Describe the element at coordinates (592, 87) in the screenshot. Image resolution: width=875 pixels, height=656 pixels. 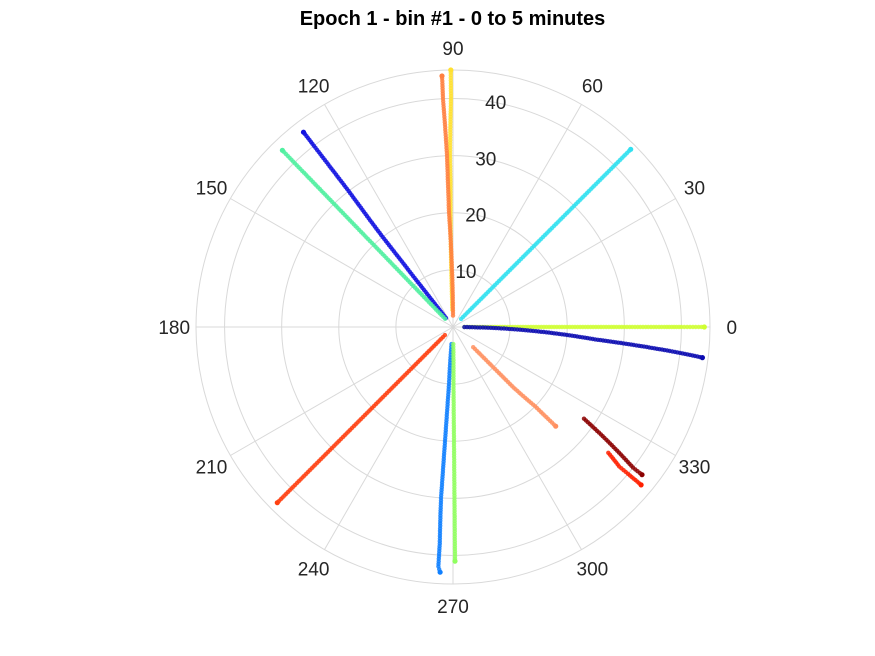
I see `angle-tick-label-60: 60` at that location.